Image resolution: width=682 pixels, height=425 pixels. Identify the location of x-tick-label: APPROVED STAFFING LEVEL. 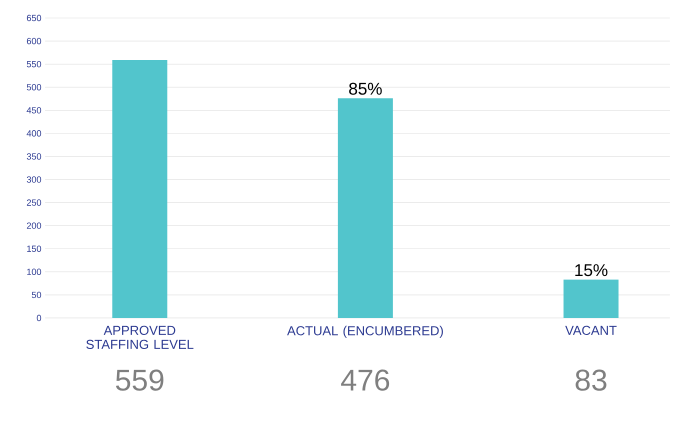
(140, 337).